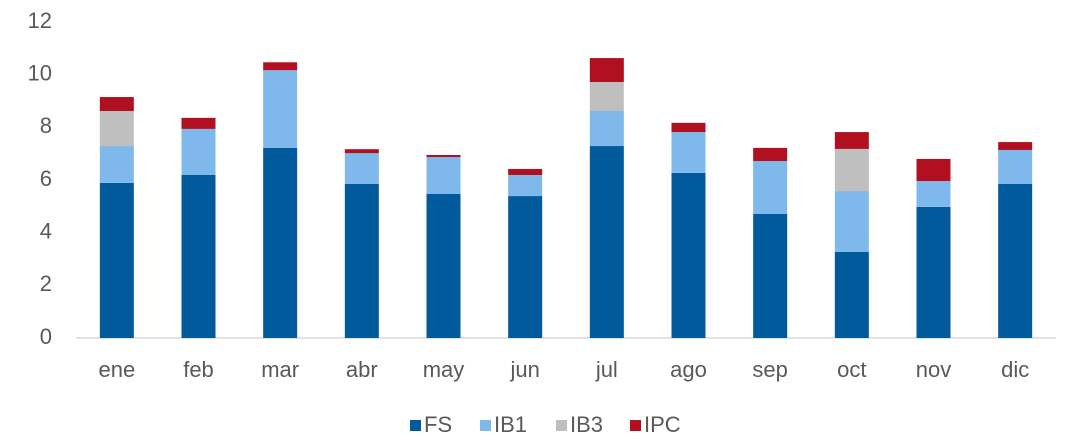 This screenshot has height=435, width=1072. I want to click on x-tick-label: sep, so click(769, 369).